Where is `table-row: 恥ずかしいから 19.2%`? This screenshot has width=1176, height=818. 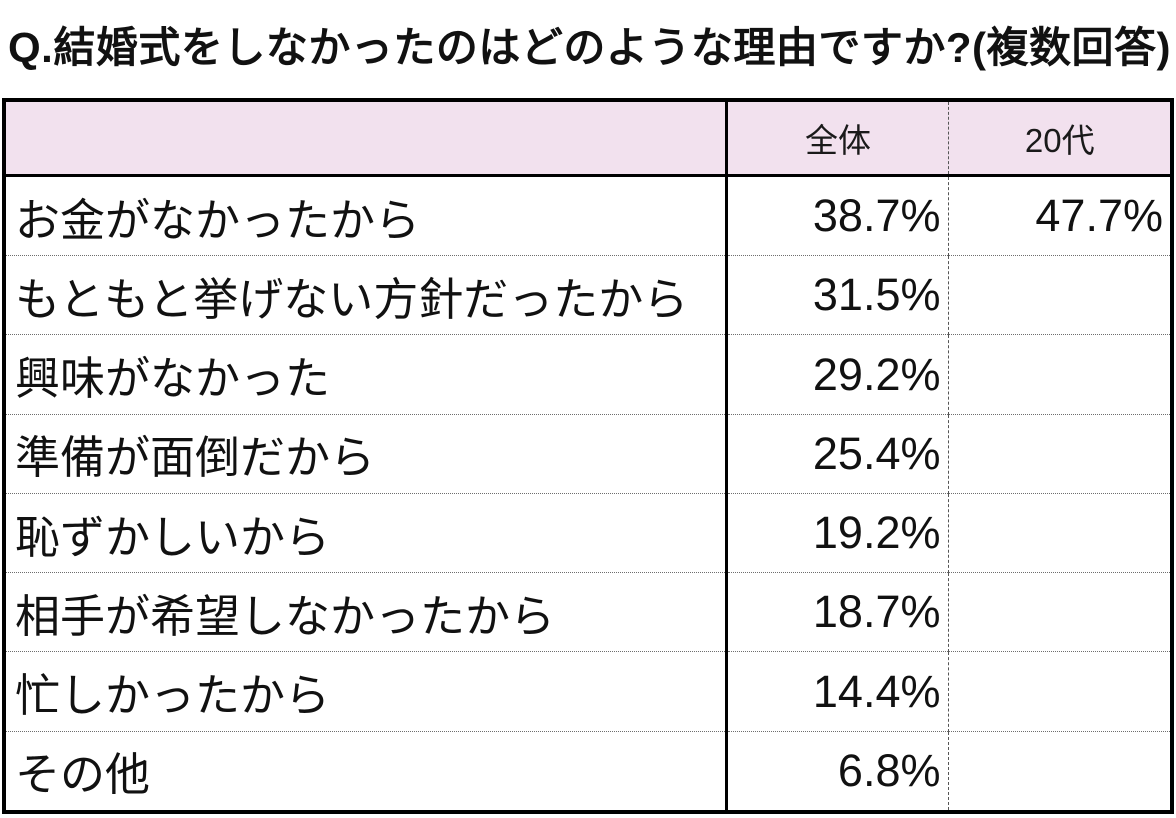
table-row: 恥ずかしいから 19.2% is located at coordinates (588, 532).